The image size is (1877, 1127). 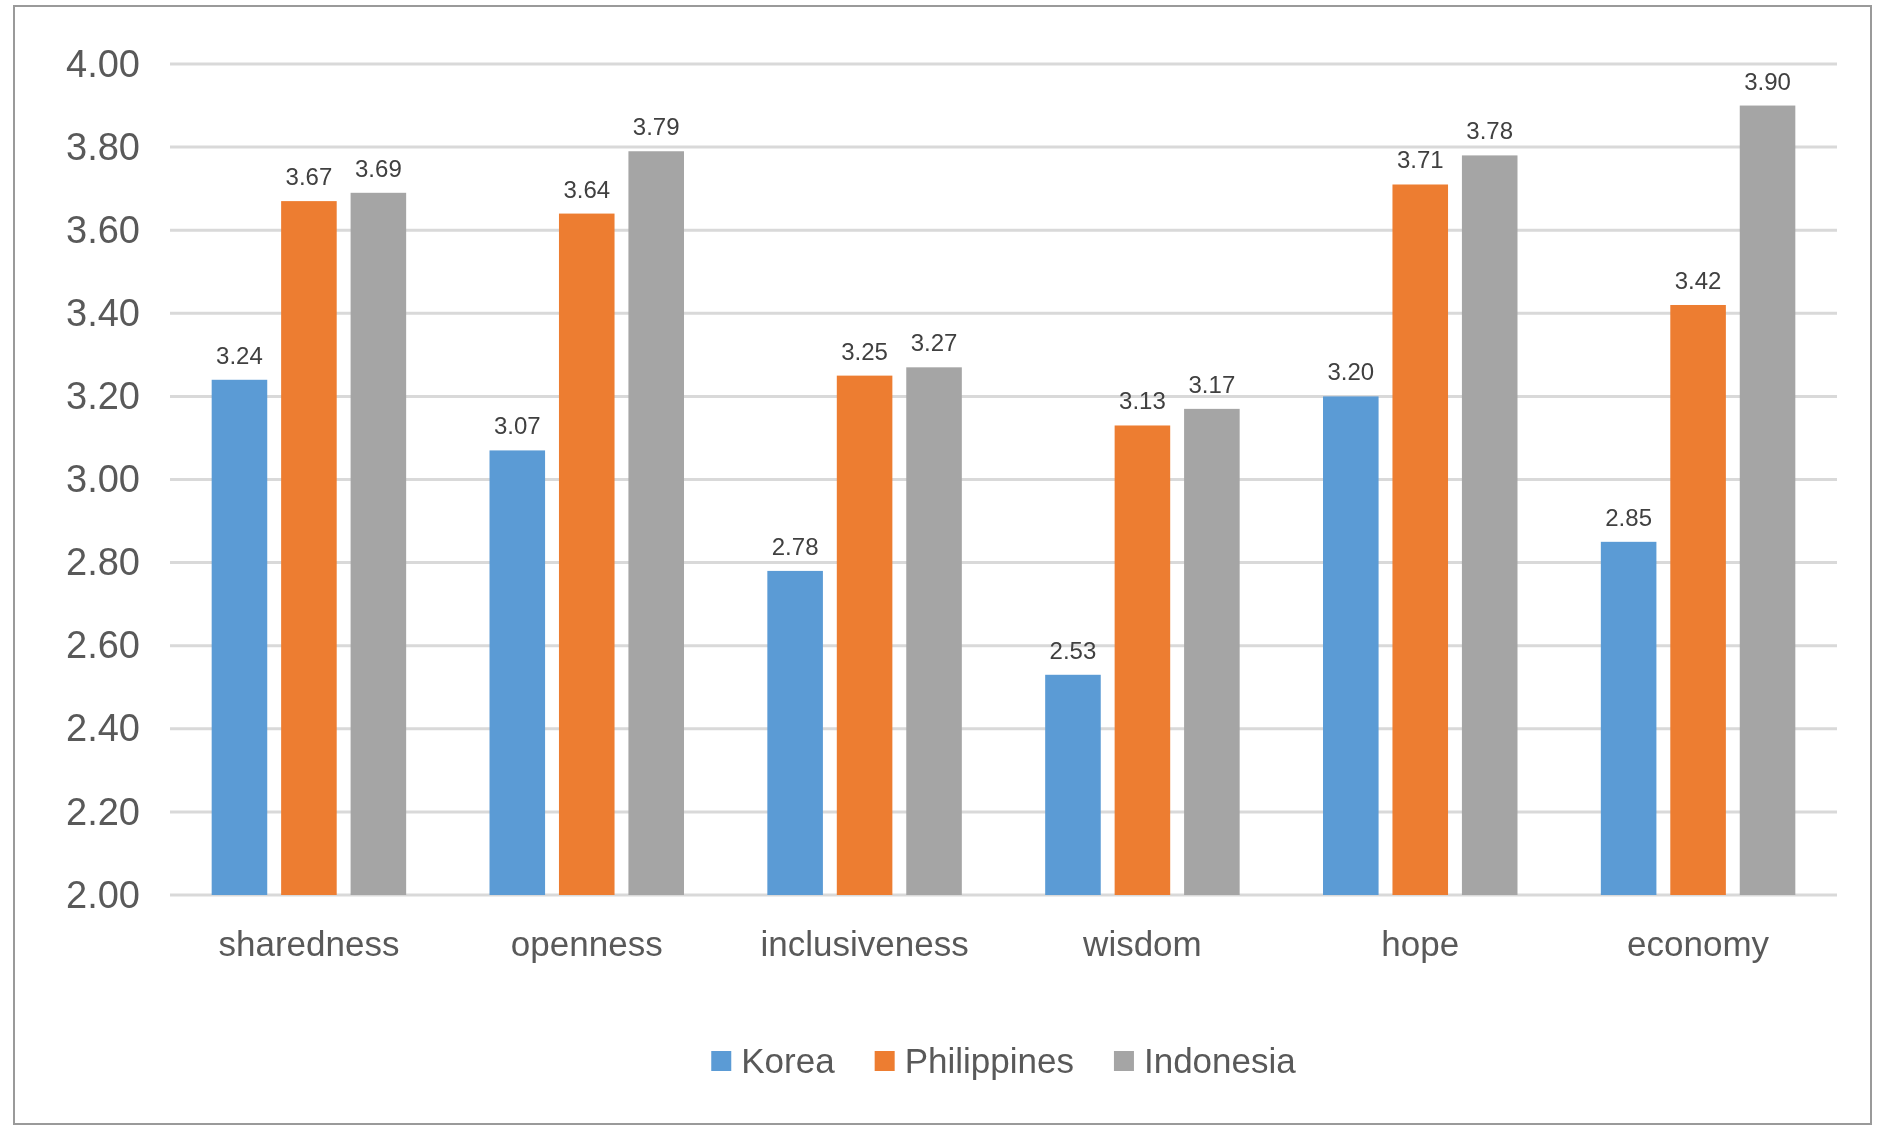 I want to click on x-tick-label: economy, so click(x=1698, y=943).